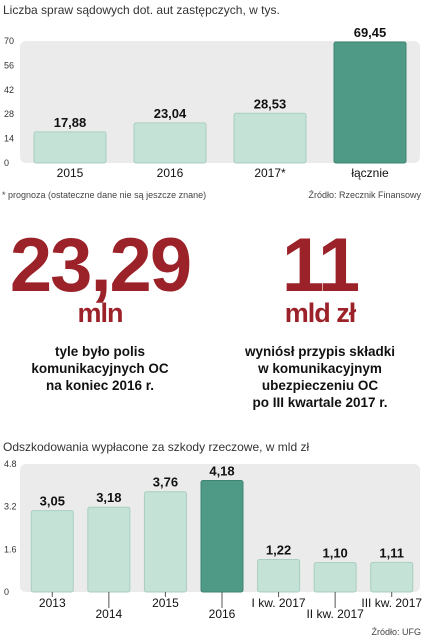 The image size is (425, 640). What do you see at coordinates (391, 552) in the screenshot?
I see `chart2-value-label: 1,11` at bounding box center [391, 552].